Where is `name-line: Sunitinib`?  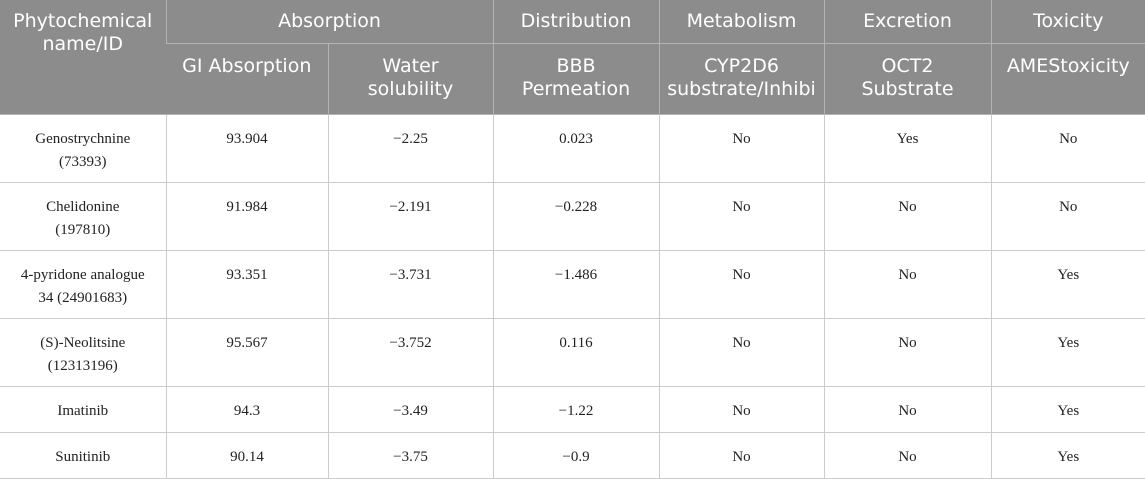
name-line: Sunitinib is located at coordinates (83, 457).